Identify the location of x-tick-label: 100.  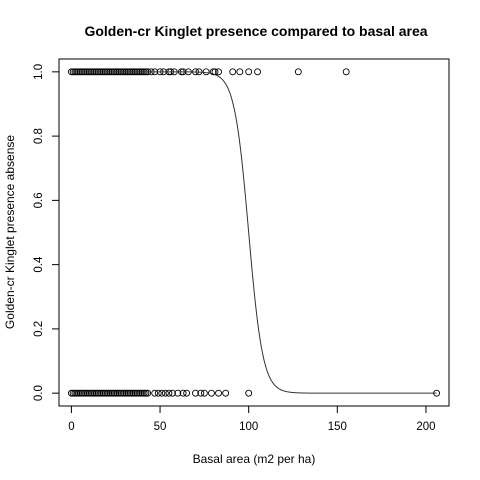
(248, 427).